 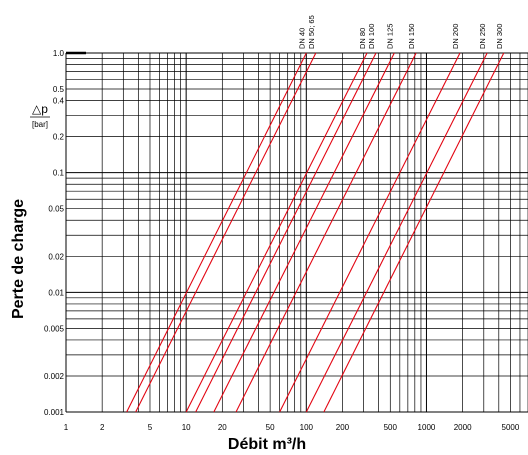 What do you see at coordinates (54, 376) in the screenshot?
I see `y-tick-label: 0.002` at bounding box center [54, 376].